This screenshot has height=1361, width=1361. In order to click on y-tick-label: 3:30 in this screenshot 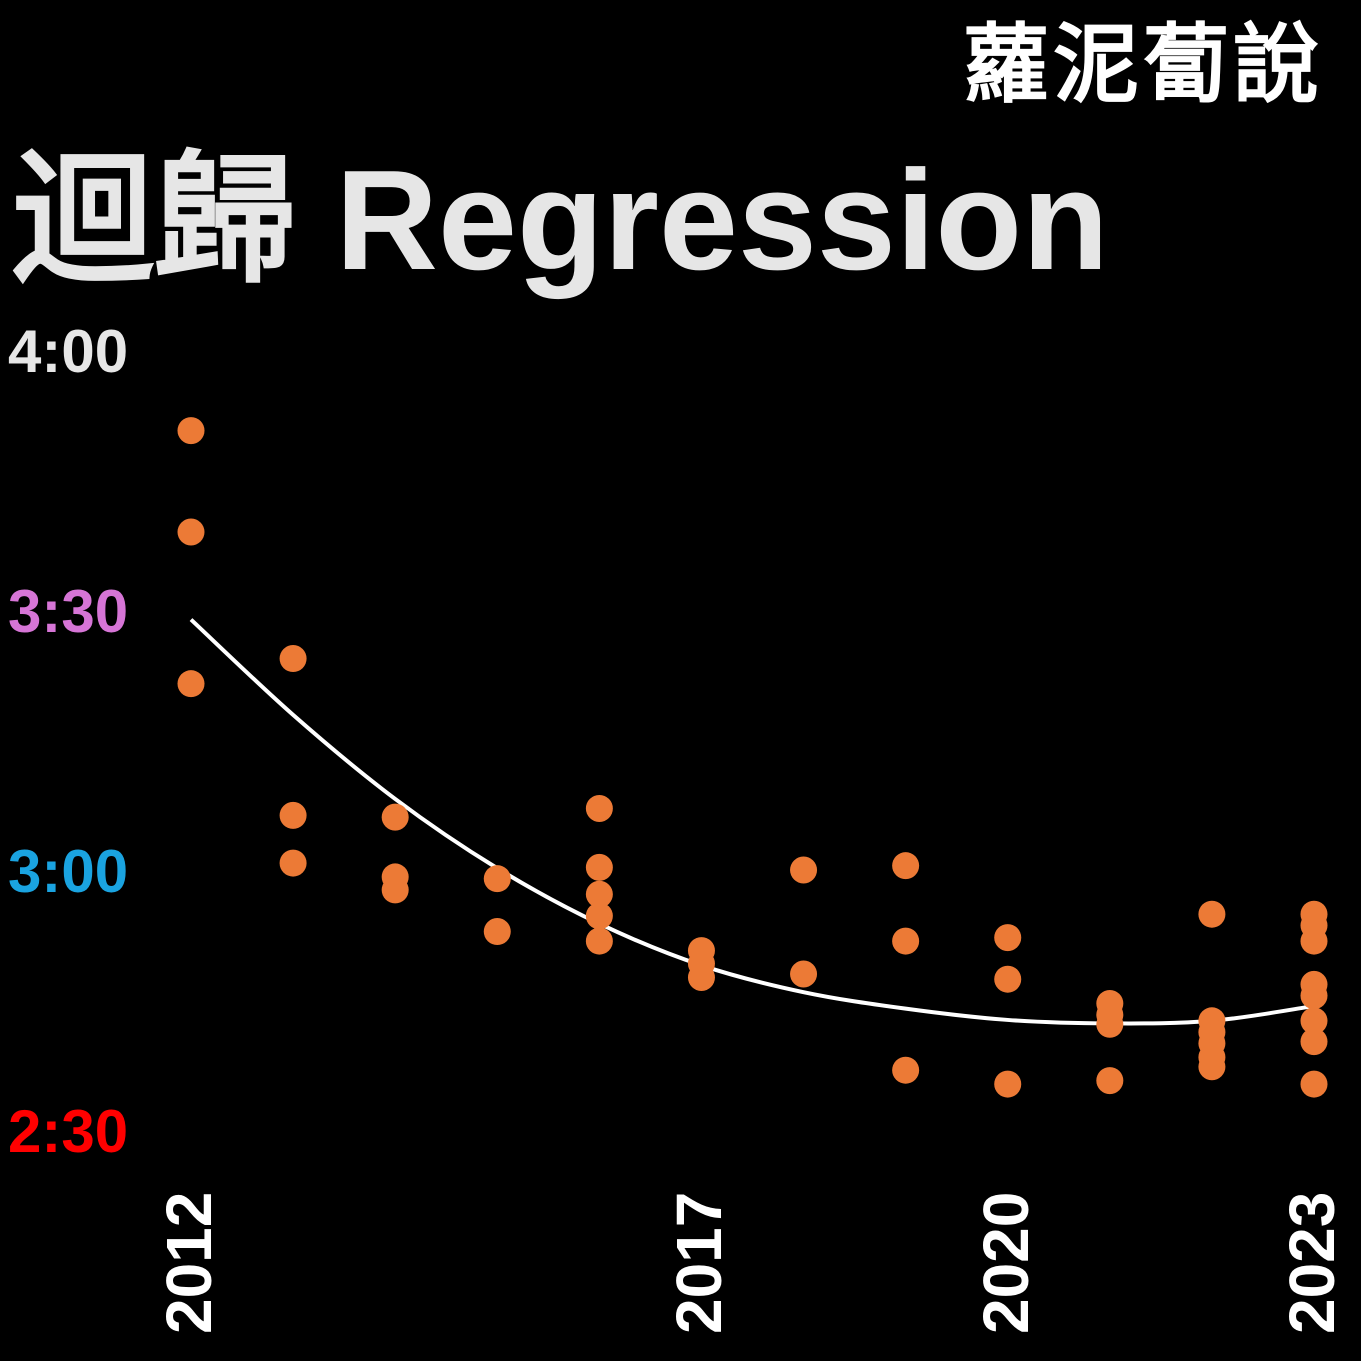, I will do `click(68, 611)`.